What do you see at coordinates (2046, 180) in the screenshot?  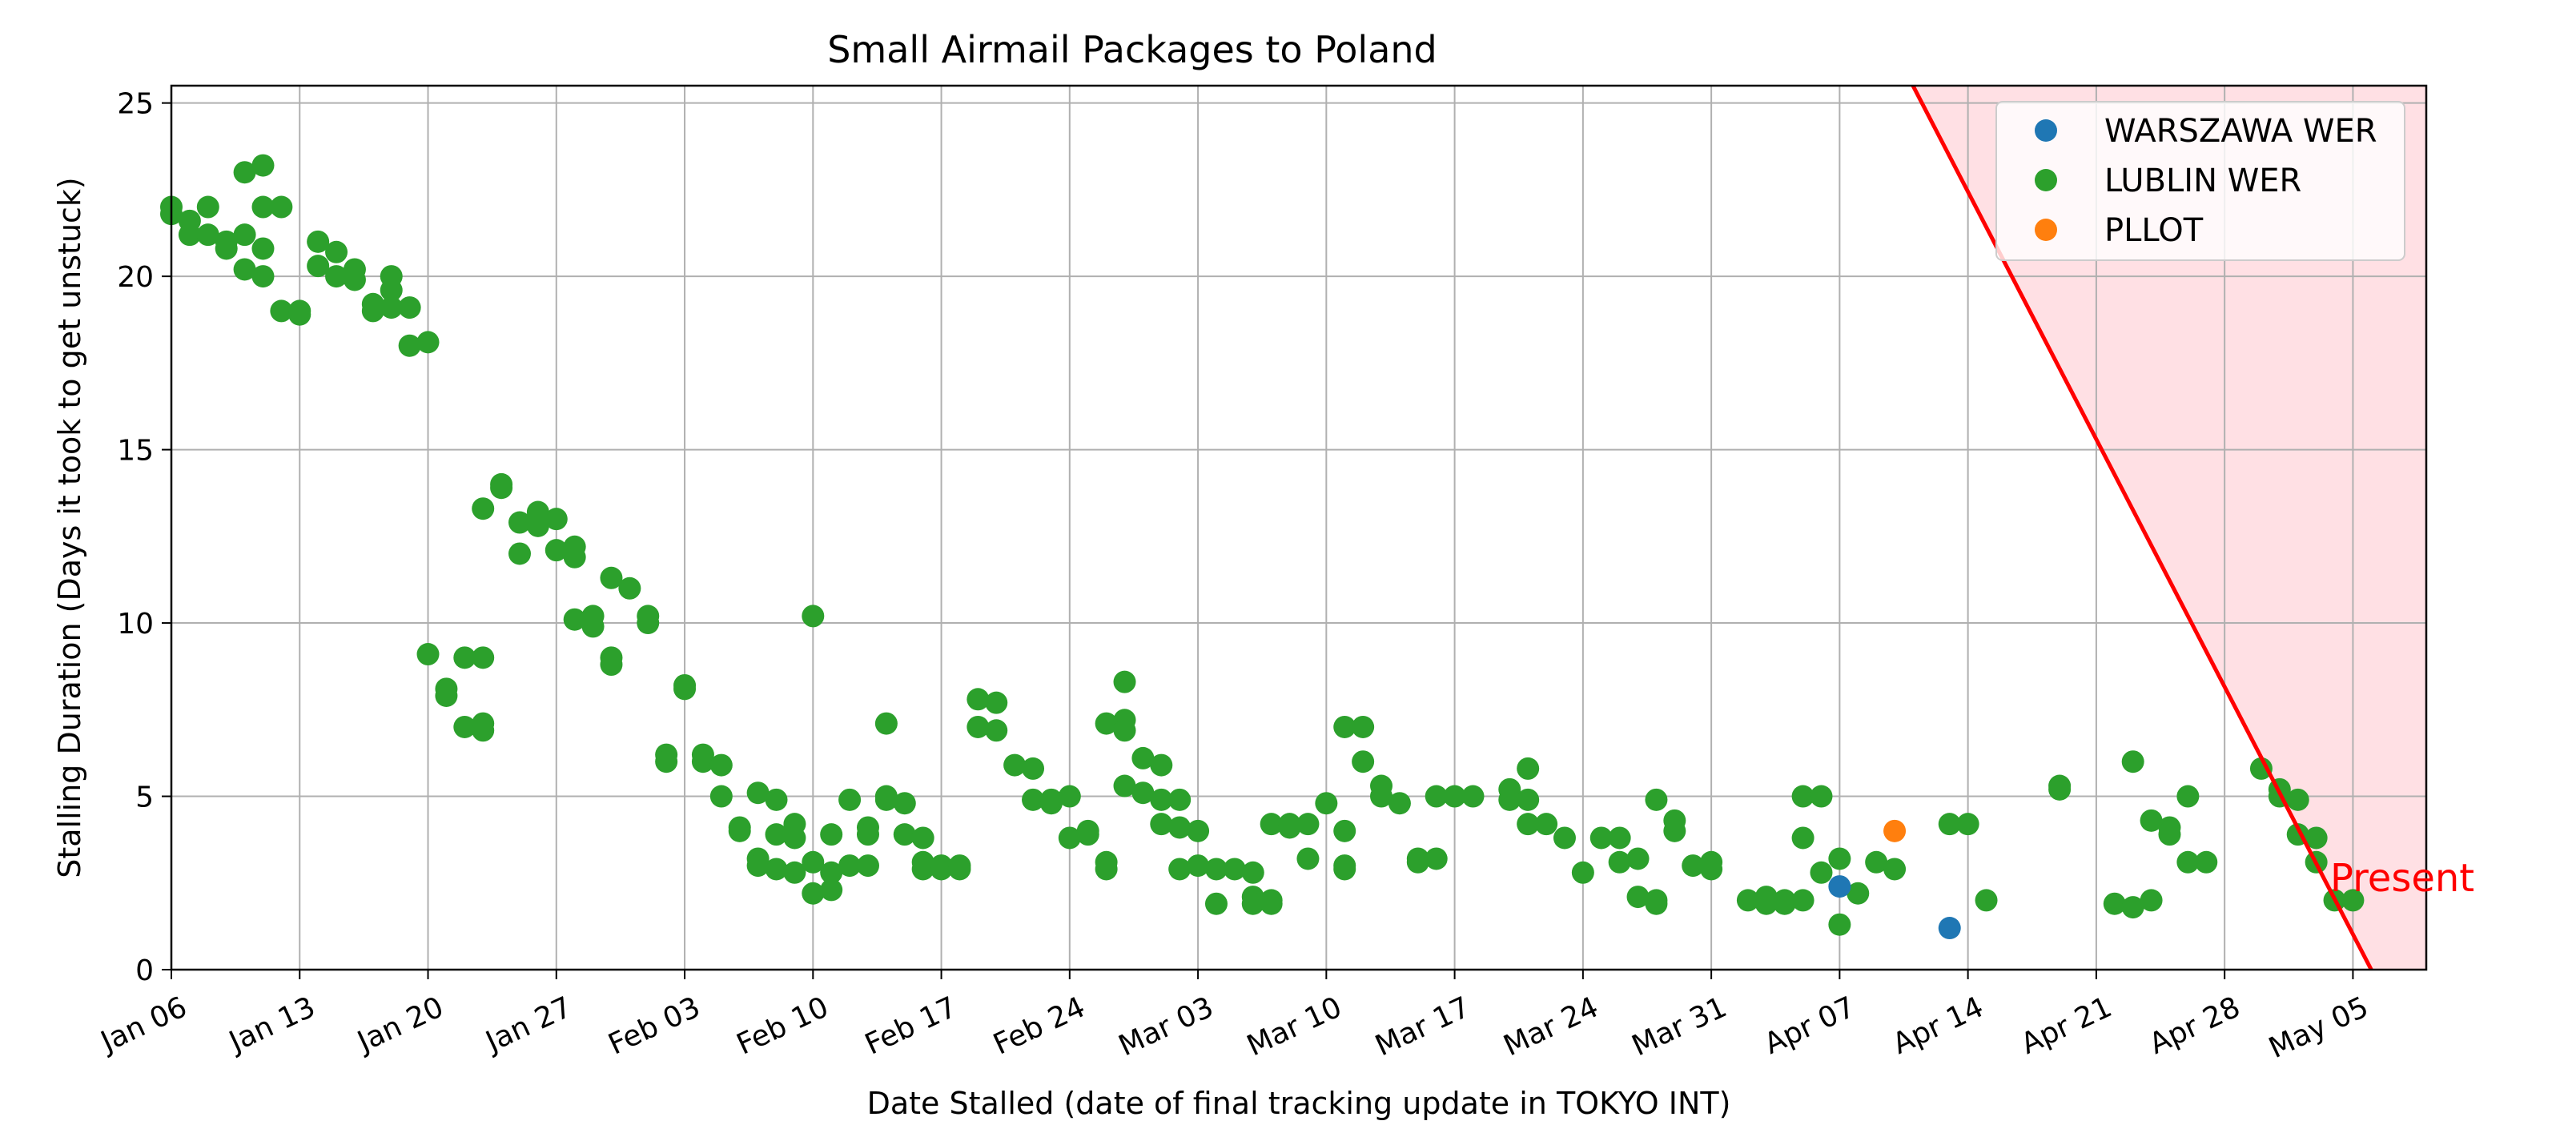 I see `legend-marker-lublin-wer` at bounding box center [2046, 180].